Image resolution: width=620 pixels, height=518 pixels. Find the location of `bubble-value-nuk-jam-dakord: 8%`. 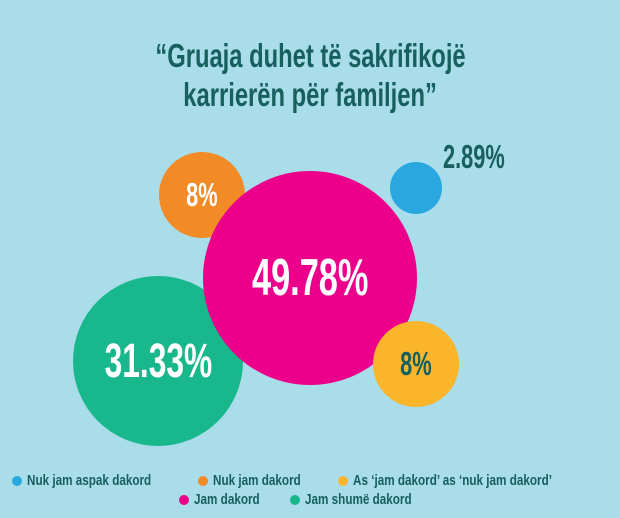

bubble-value-nuk-jam-dakord: 8% is located at coordinates (202, 194).